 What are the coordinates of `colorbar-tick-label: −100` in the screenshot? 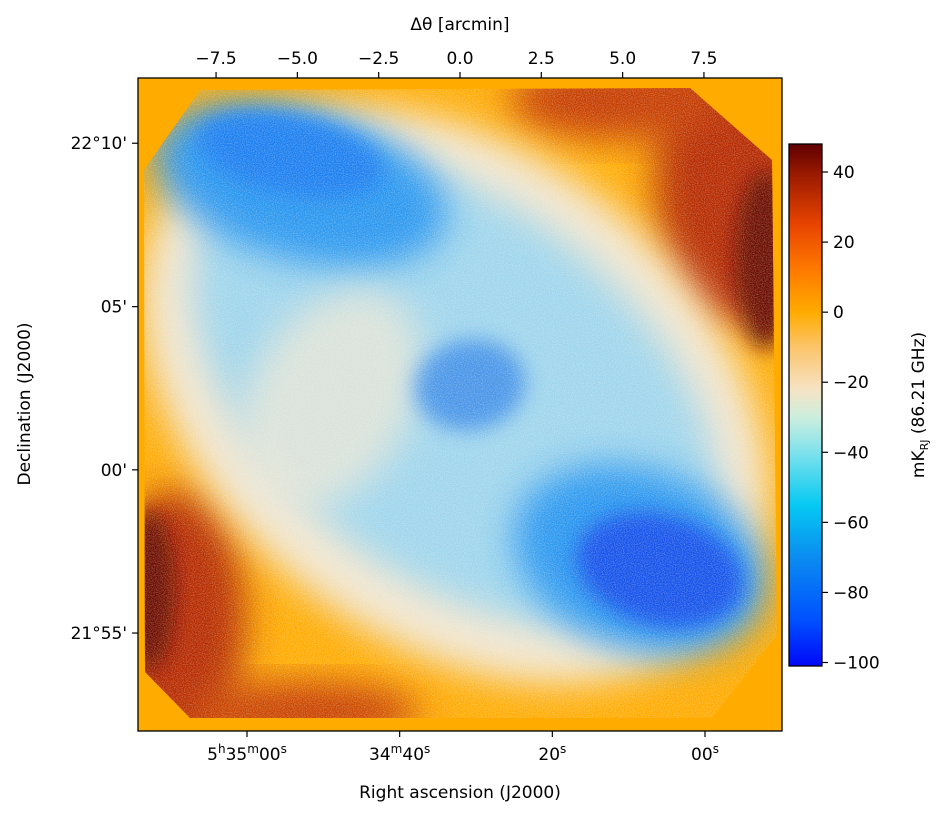 It's located at (856, 663).